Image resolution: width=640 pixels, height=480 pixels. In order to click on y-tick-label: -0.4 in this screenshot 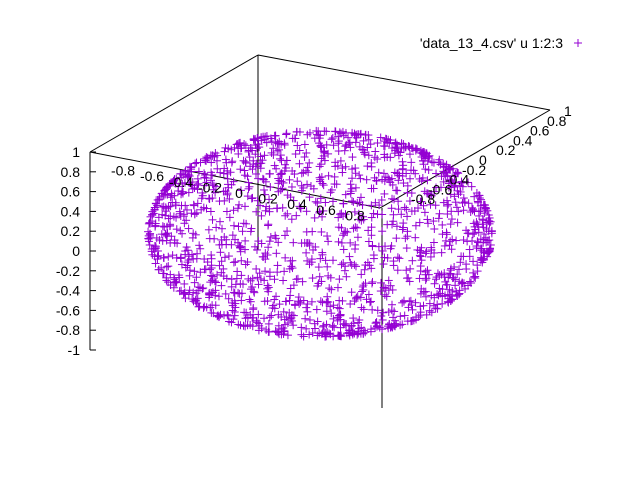, I will do `click(457, 180)`.